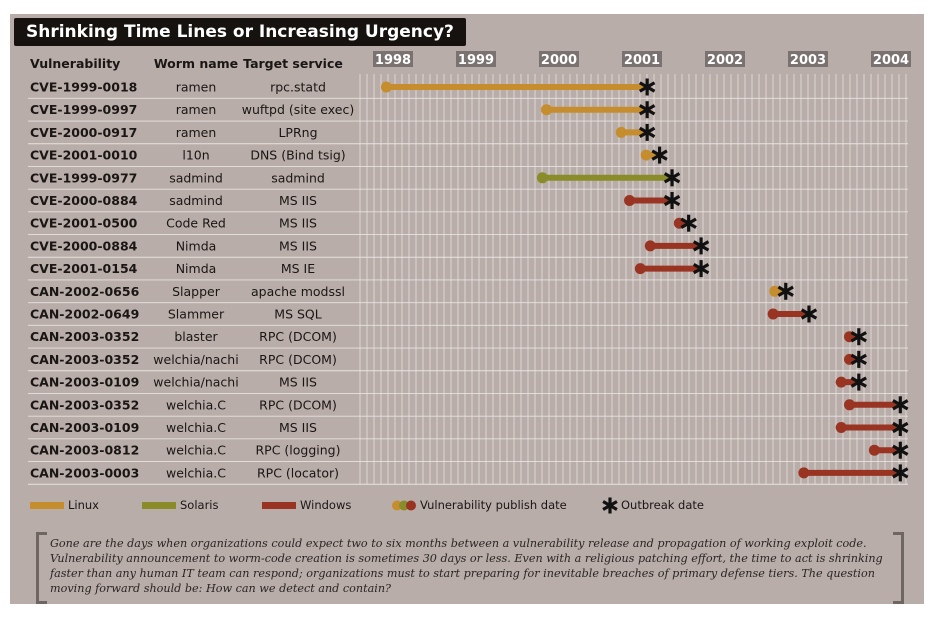  I want to click on year-tick-label: 2002, so click(725, 60).